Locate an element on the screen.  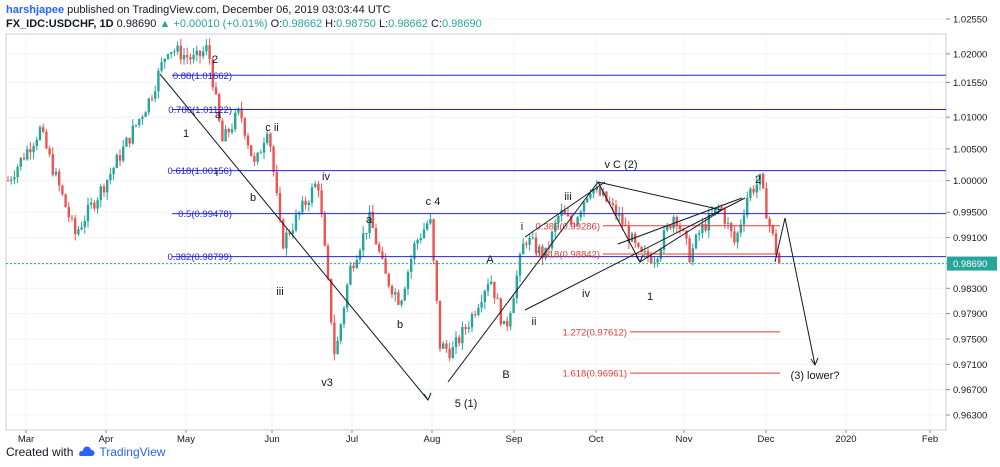
price-tick-label: 0.99500 is located at coordinates (970, 213).